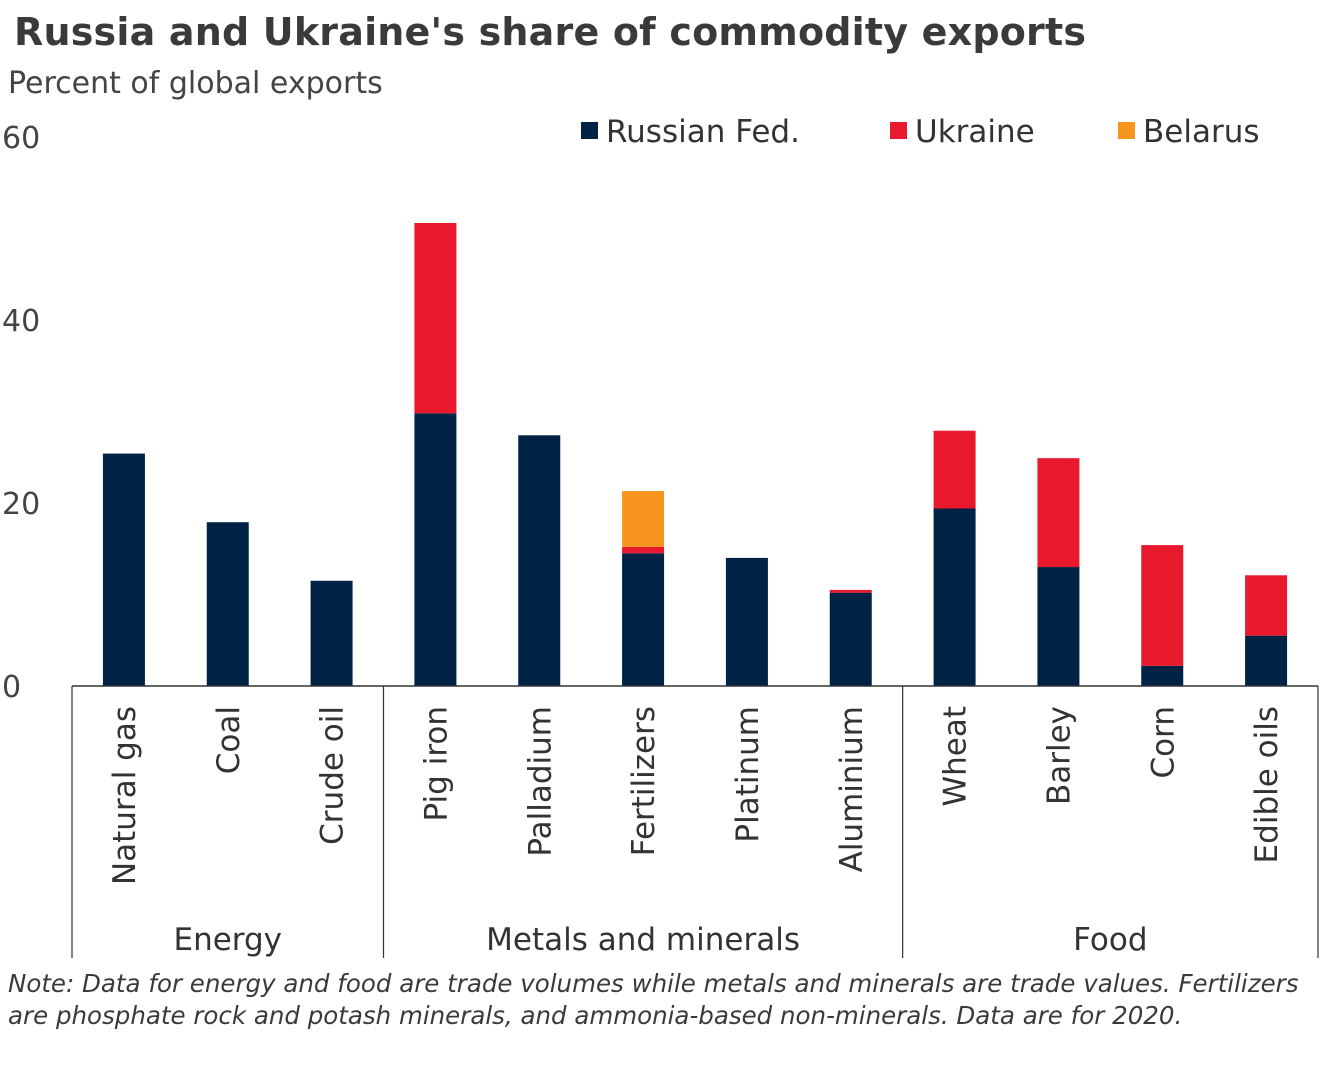 This screenshot has height=1069, width=1336. What do you see at coordinates (643, 519) in the screenshot?
I see `bar-fertilizers-belarus` at bounding box center [643, 519].